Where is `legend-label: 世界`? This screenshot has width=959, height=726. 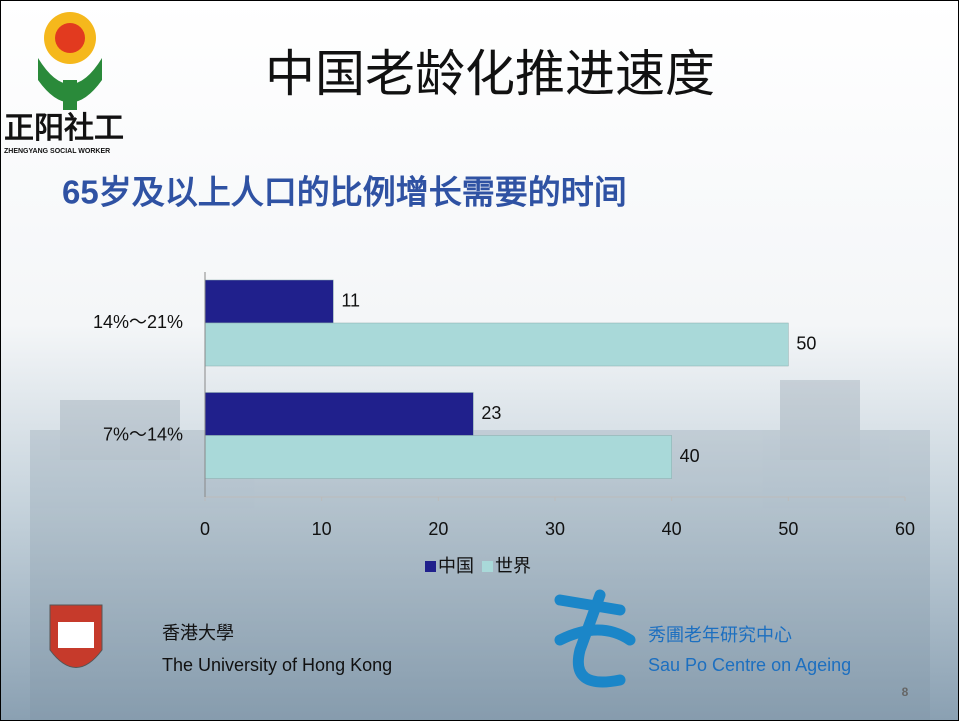 legend-label: 世界 is located at coordinates (513, 566).